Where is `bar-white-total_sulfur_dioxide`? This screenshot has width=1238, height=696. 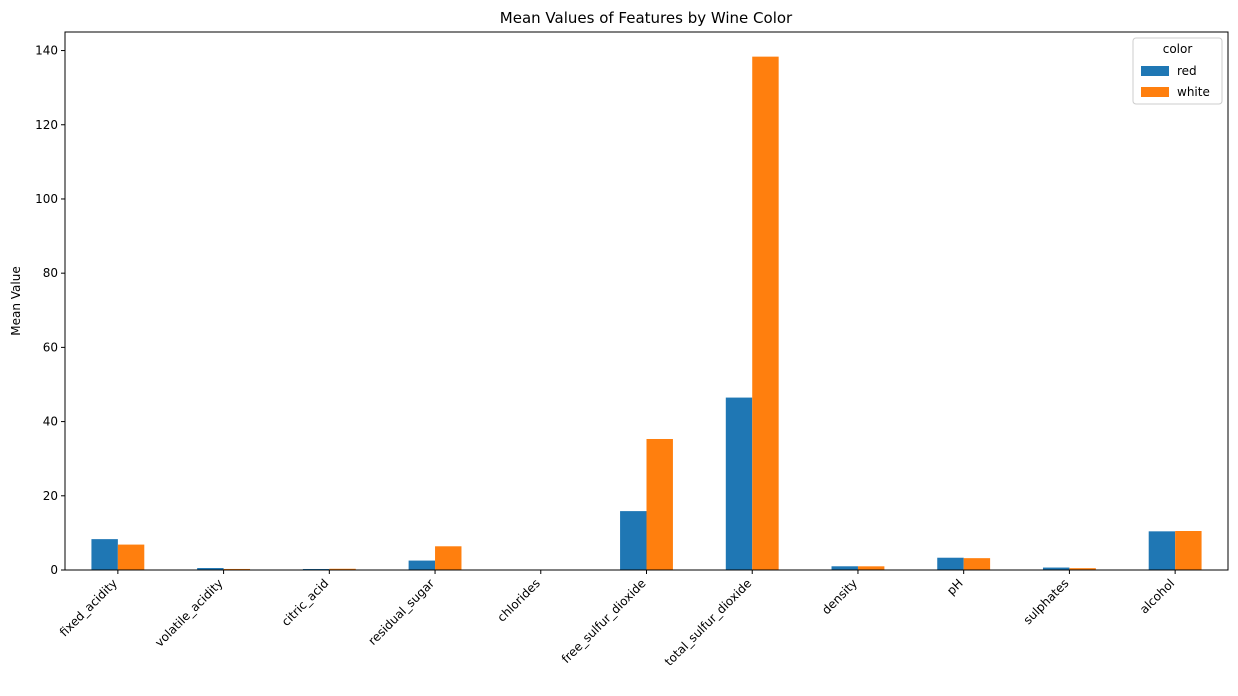 bar-white-total_sulfur_dioxide is located at coordinates (765, 313).